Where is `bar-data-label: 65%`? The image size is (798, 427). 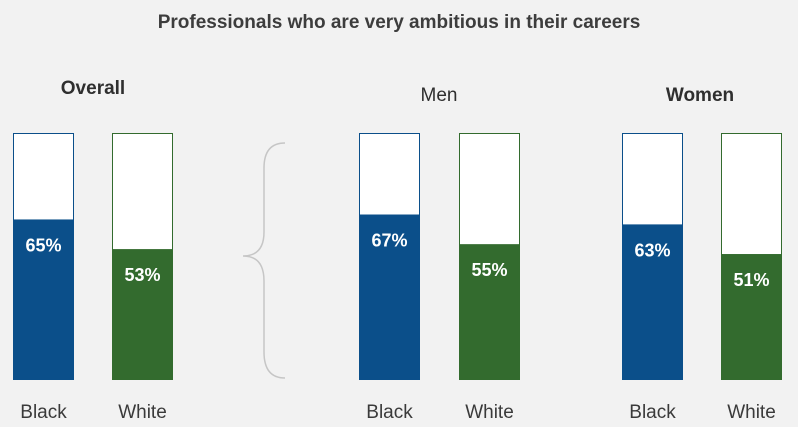 bar-data-label: 65% is located at coordinates (43, 245).